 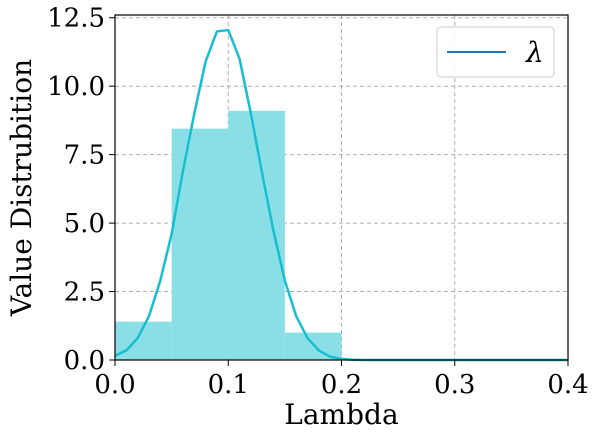 I want to click on y-tick-label: 5.0, so click(x=84, y=224).